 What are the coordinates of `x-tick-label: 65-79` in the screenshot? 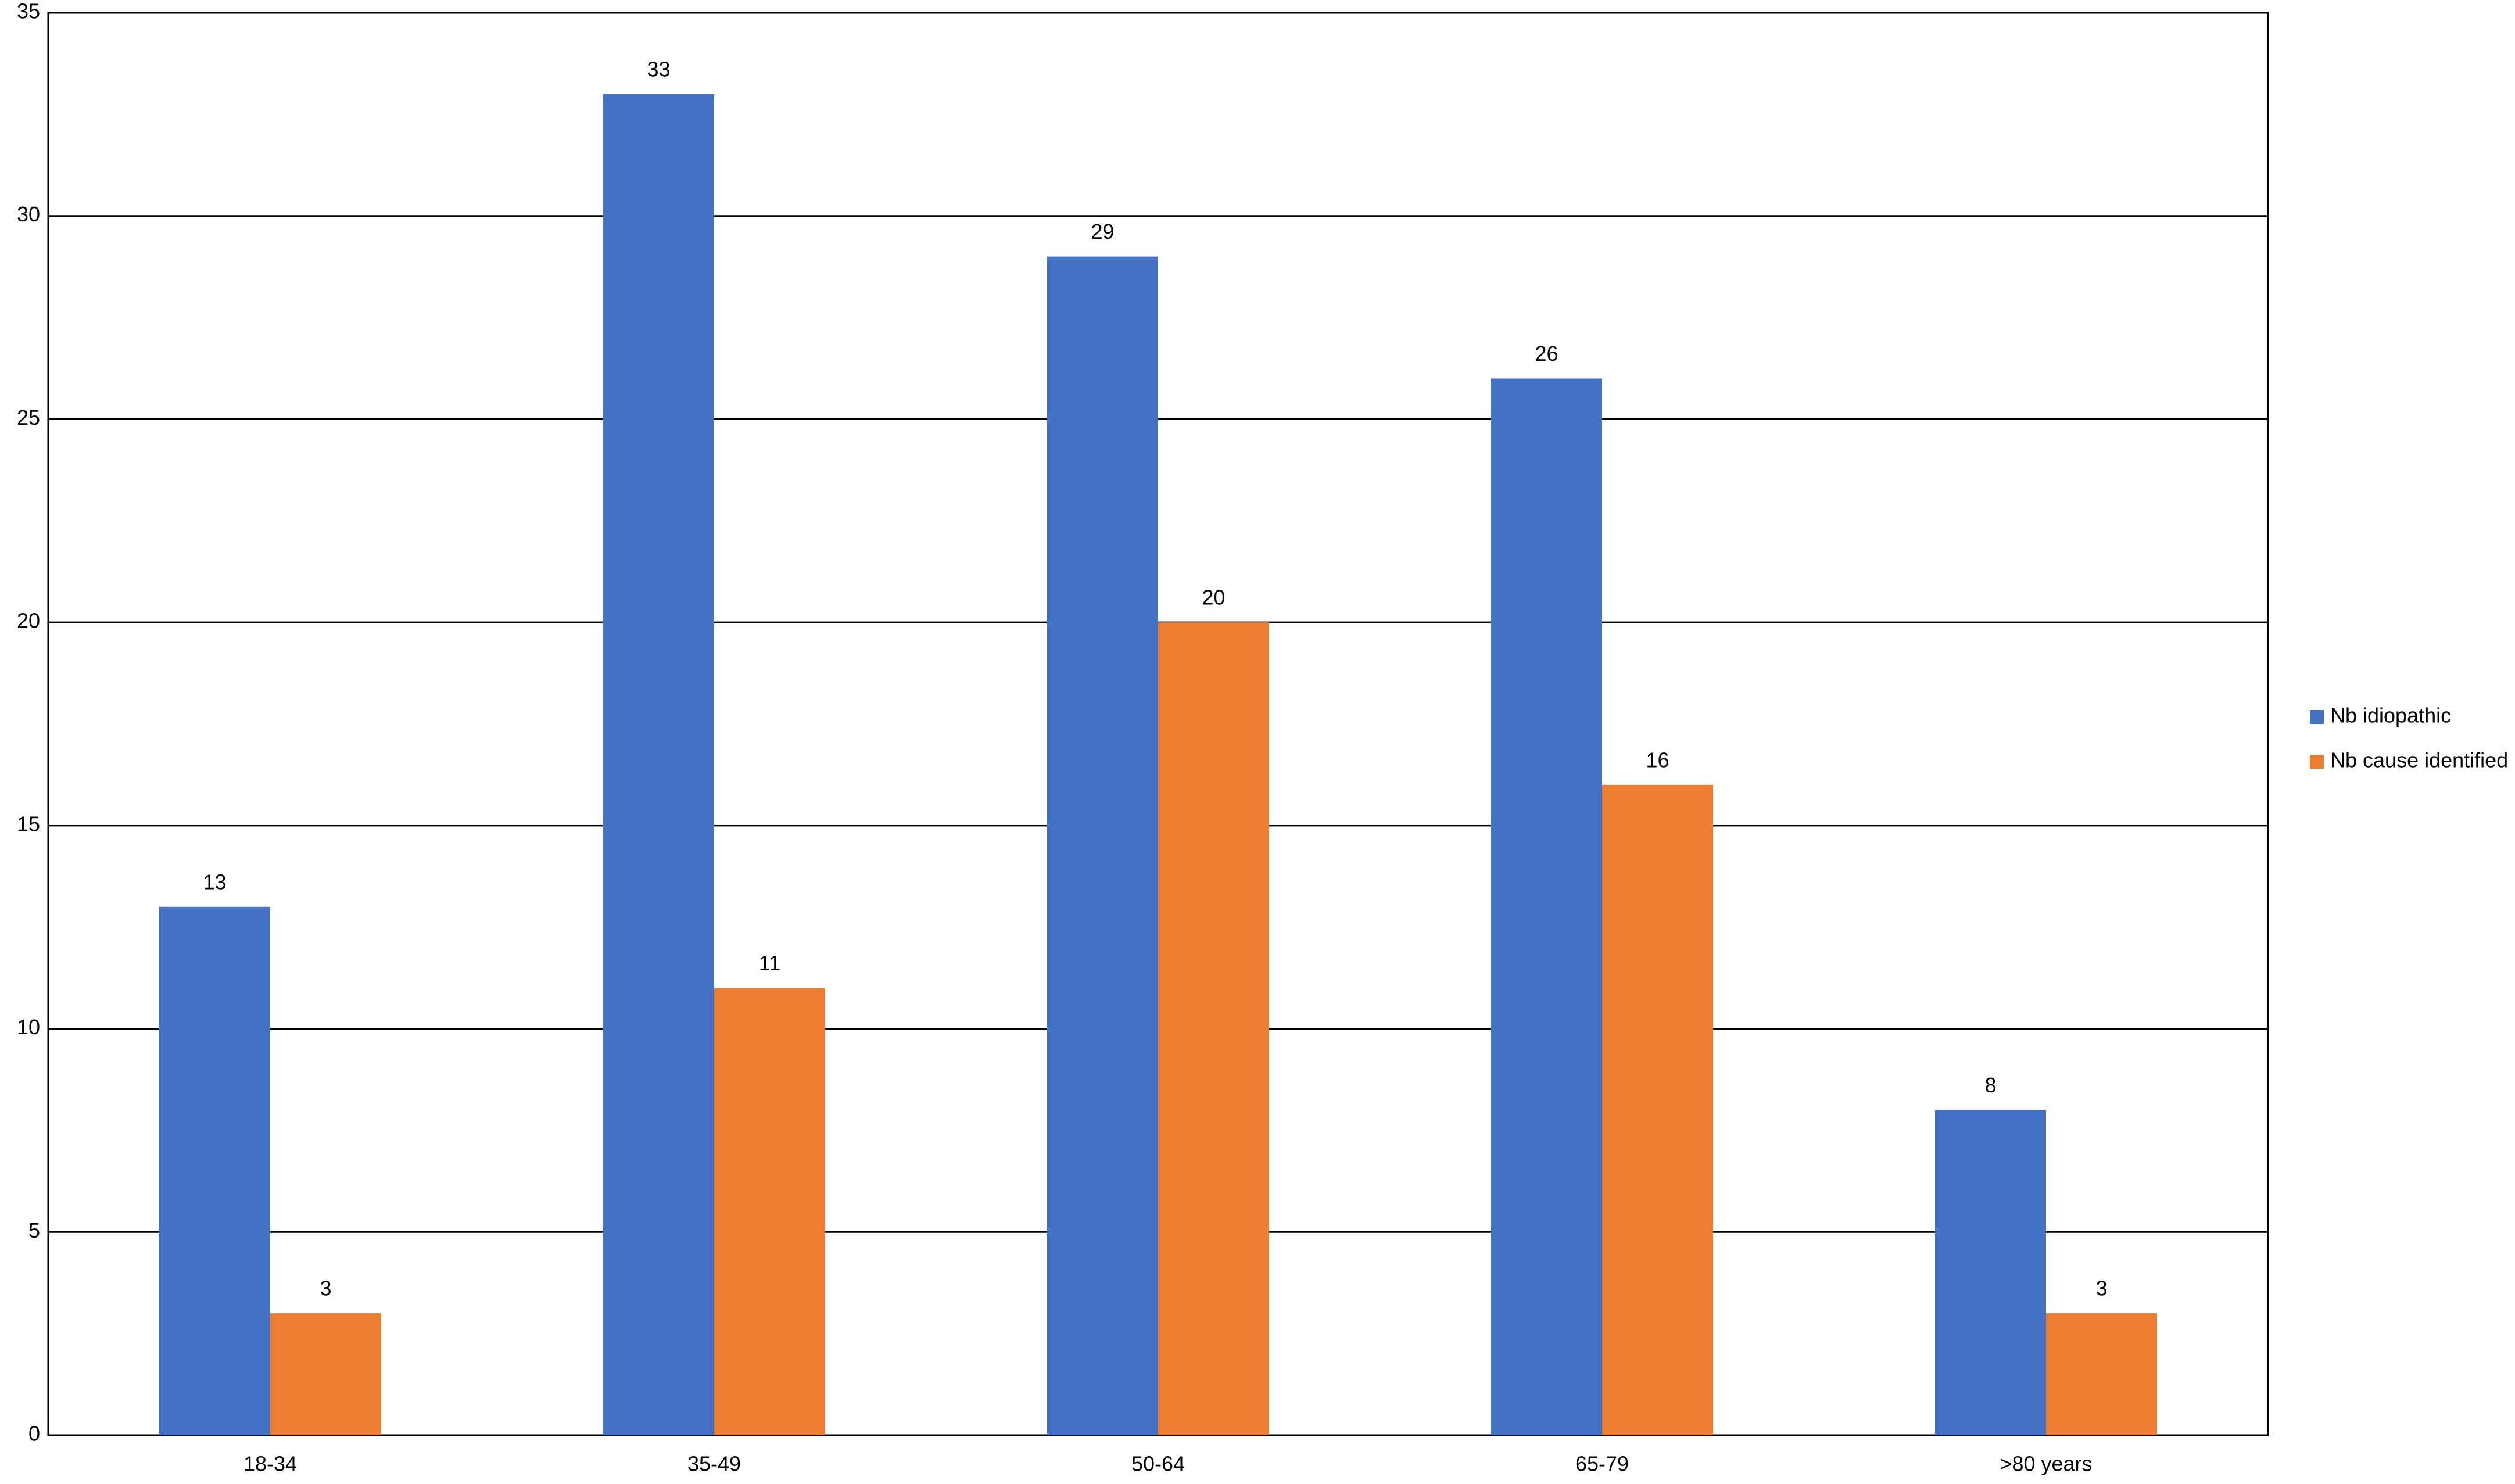 It's located at (1602, 1464).